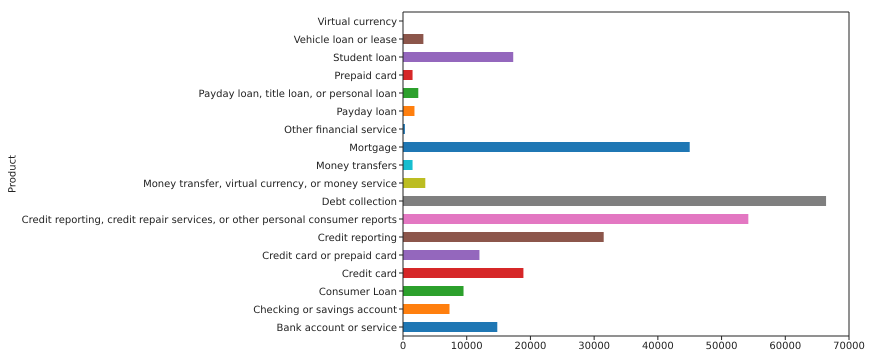 The width and height of the screenshot is (873, 361). I want to click on x-tick-label: 30000, so click(594, 346).